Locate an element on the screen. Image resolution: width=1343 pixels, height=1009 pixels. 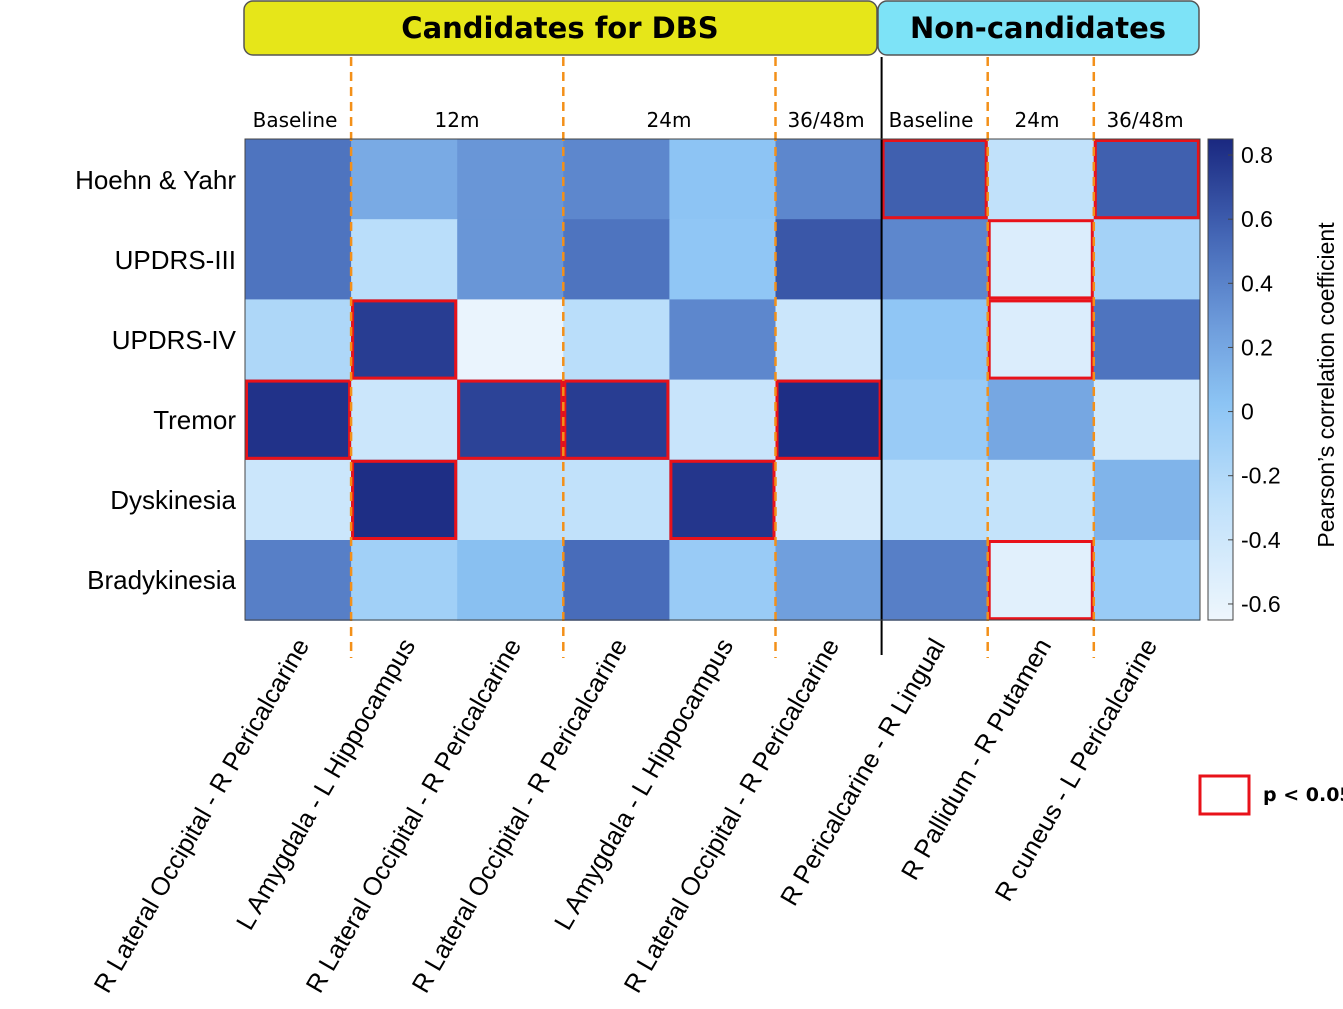
row-label: UPDRS-IV is located at coordinates (174, 340).